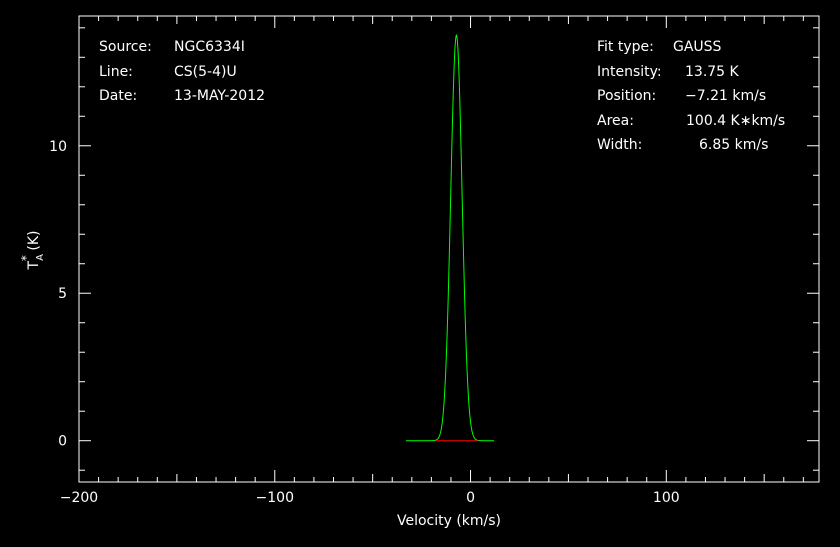 This screenshot has height=547, width=840. Describe the element at coordinates (619, 145) in the screenshot. I see `fit-width-label: Width:` at that location.